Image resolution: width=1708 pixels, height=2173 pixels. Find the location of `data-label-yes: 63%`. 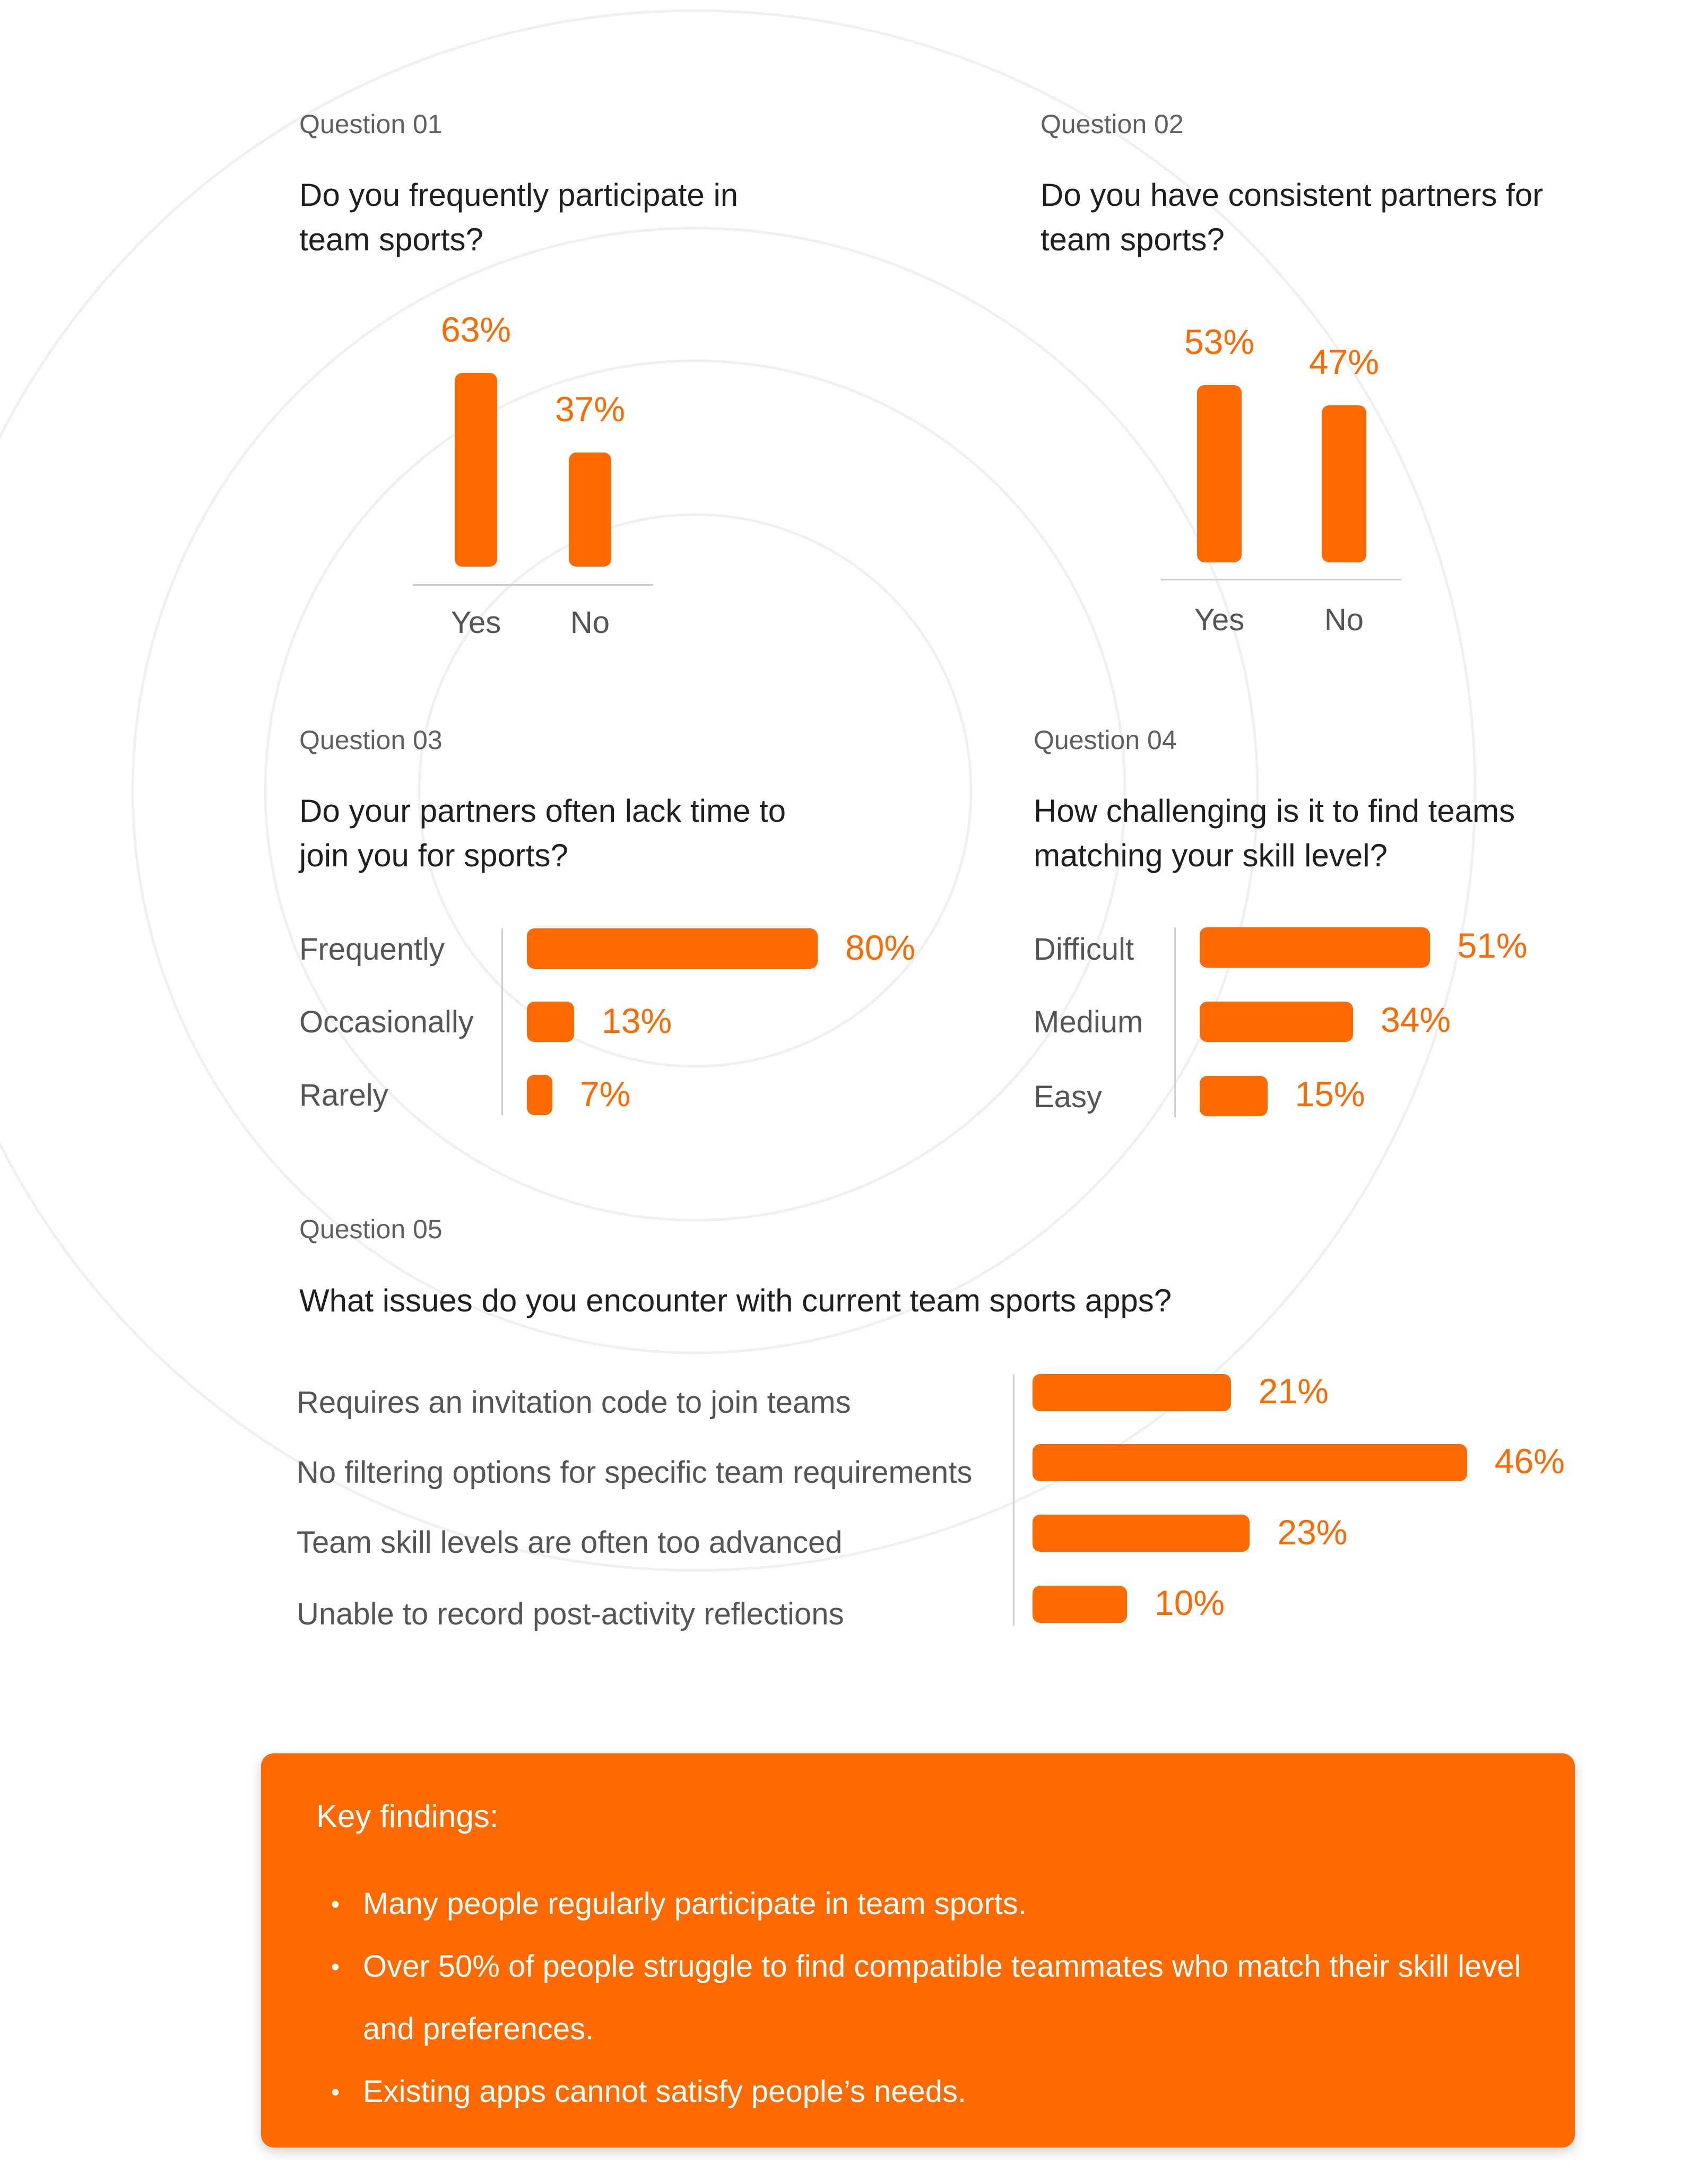

data-label-yes: 63% is located at coordinates (476, 329).